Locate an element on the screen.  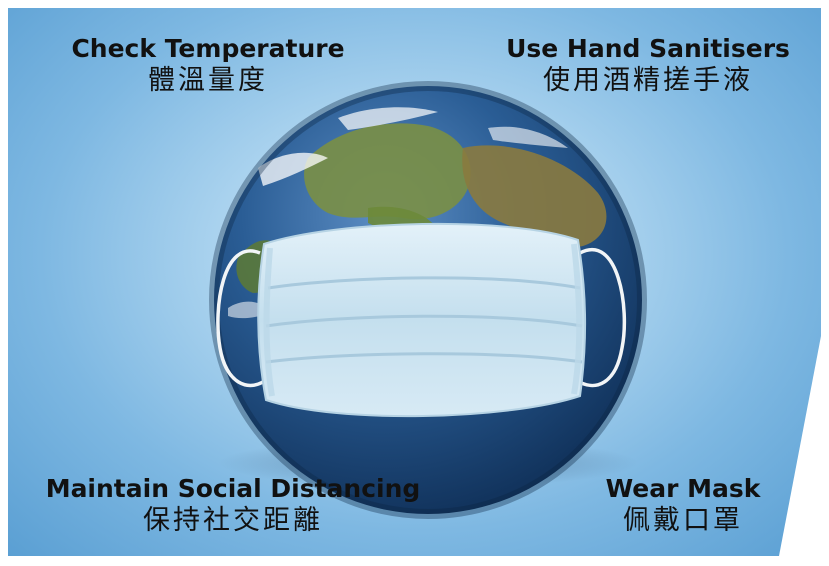
caption-hand-sanitisers-en: Use Hand Sanitisers is located at coordinates (648, 48).